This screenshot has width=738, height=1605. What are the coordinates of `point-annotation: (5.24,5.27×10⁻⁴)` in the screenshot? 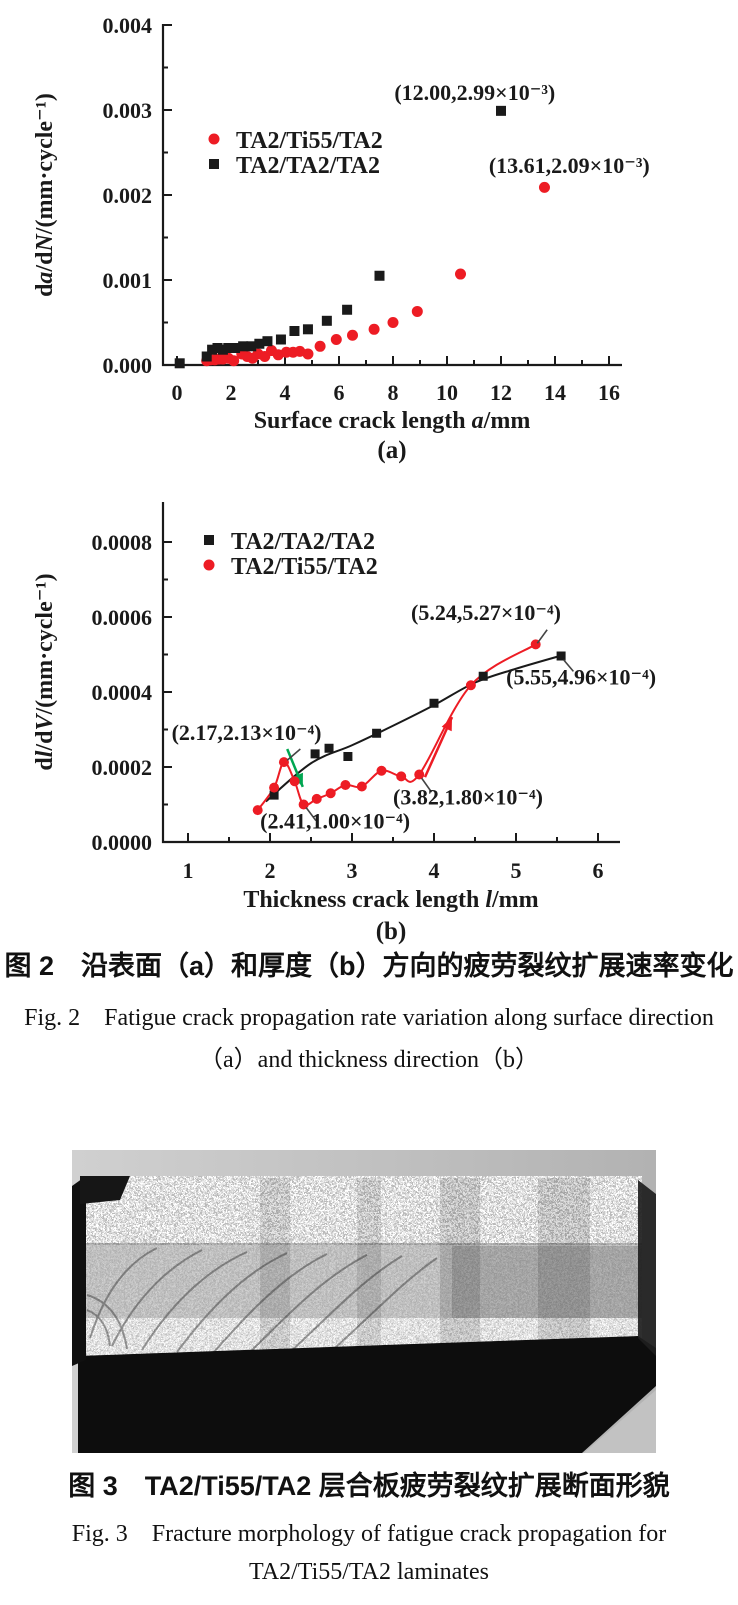 It's located at (486, 622).